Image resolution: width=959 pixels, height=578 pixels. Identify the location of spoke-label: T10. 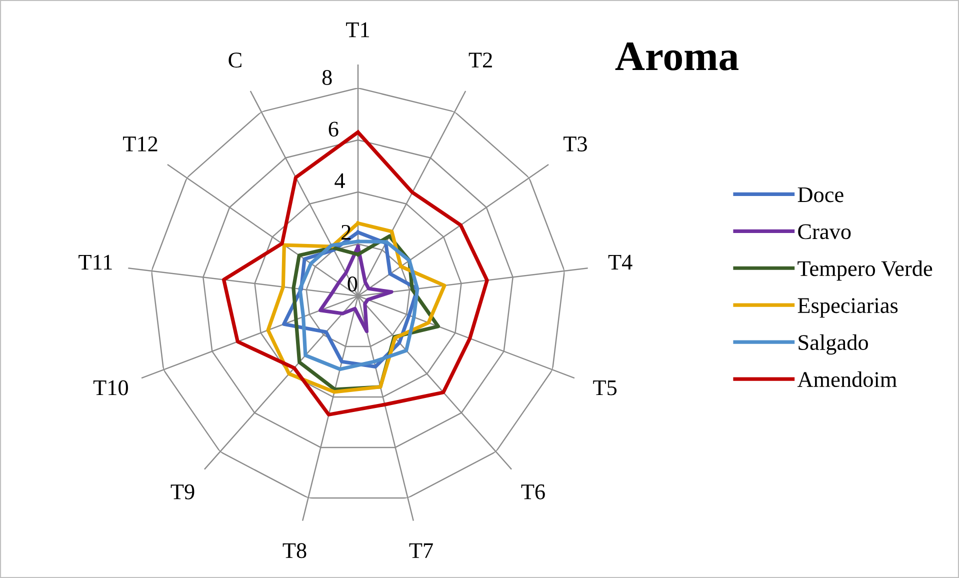
(110, 388).